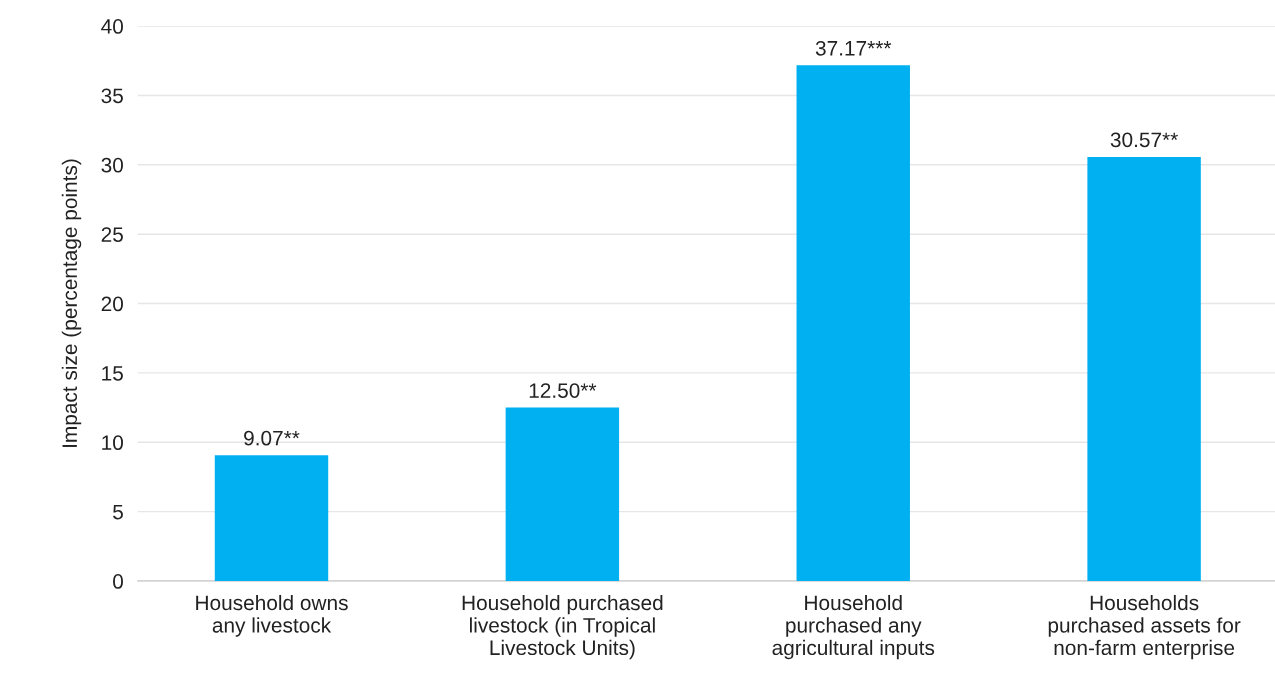 This screenshot has height=686, width=1275. What do you see at coordinates (112, 96) in the screenshot?
I see `y-tick-label: 35` at bounding box center [112, 96].